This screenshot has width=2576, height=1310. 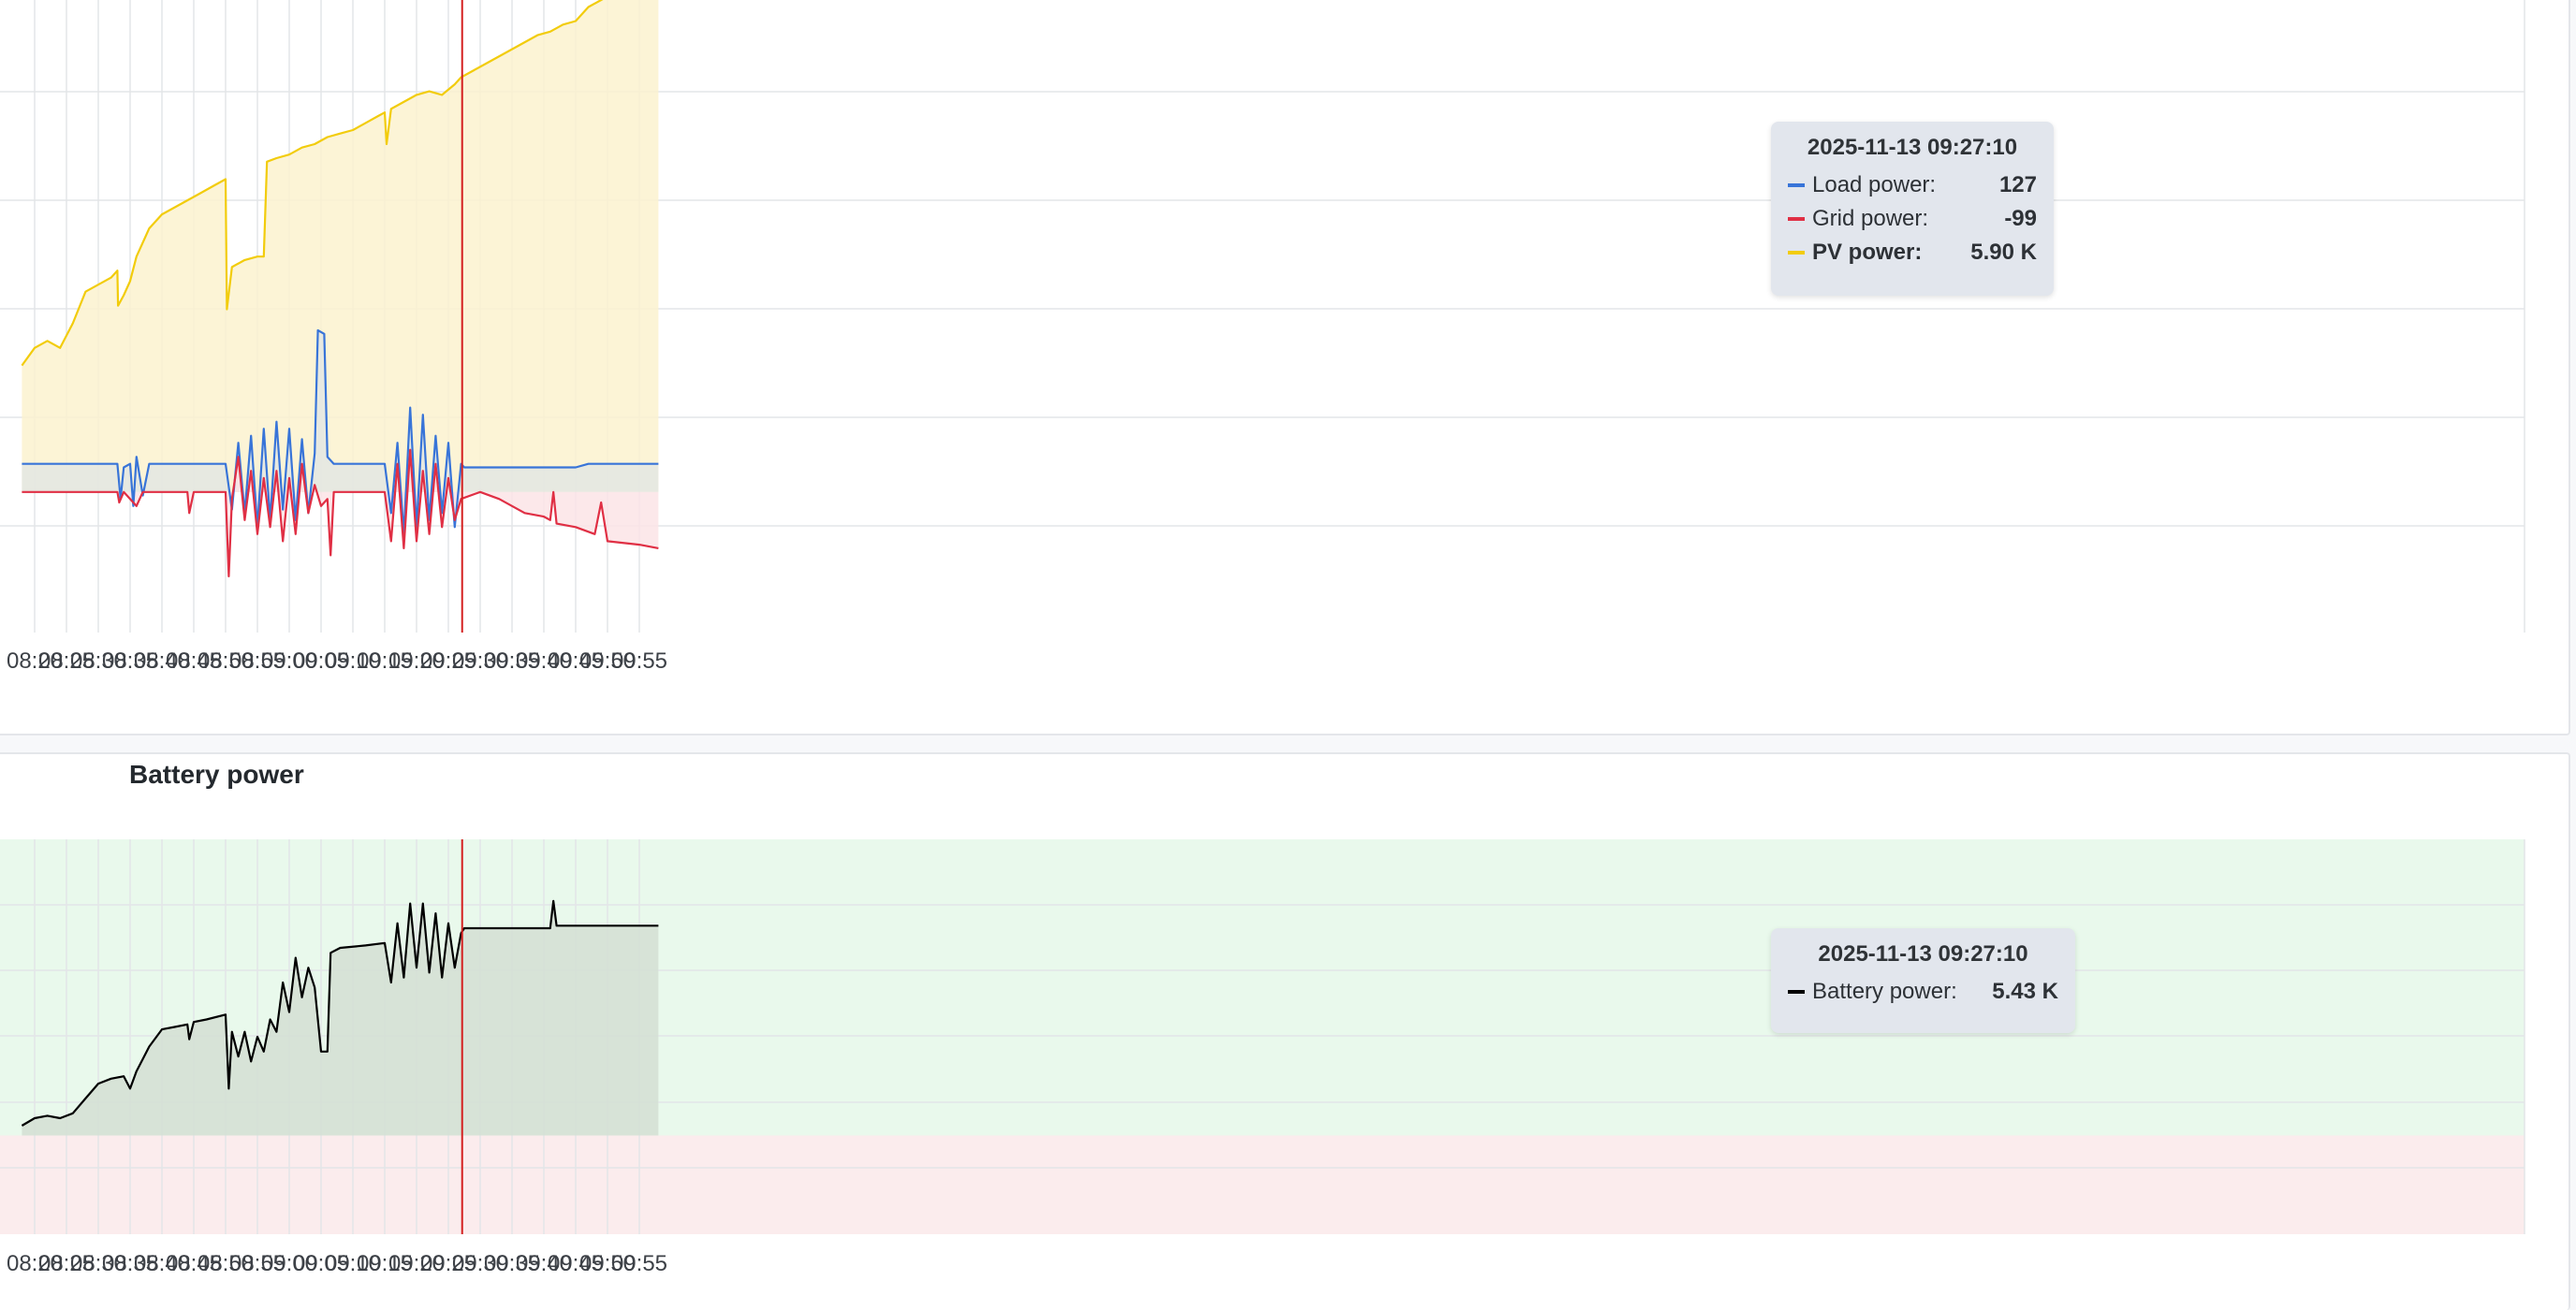 I want to click on tooltip-value: 5.90 K, so click(x=2004, y=252).